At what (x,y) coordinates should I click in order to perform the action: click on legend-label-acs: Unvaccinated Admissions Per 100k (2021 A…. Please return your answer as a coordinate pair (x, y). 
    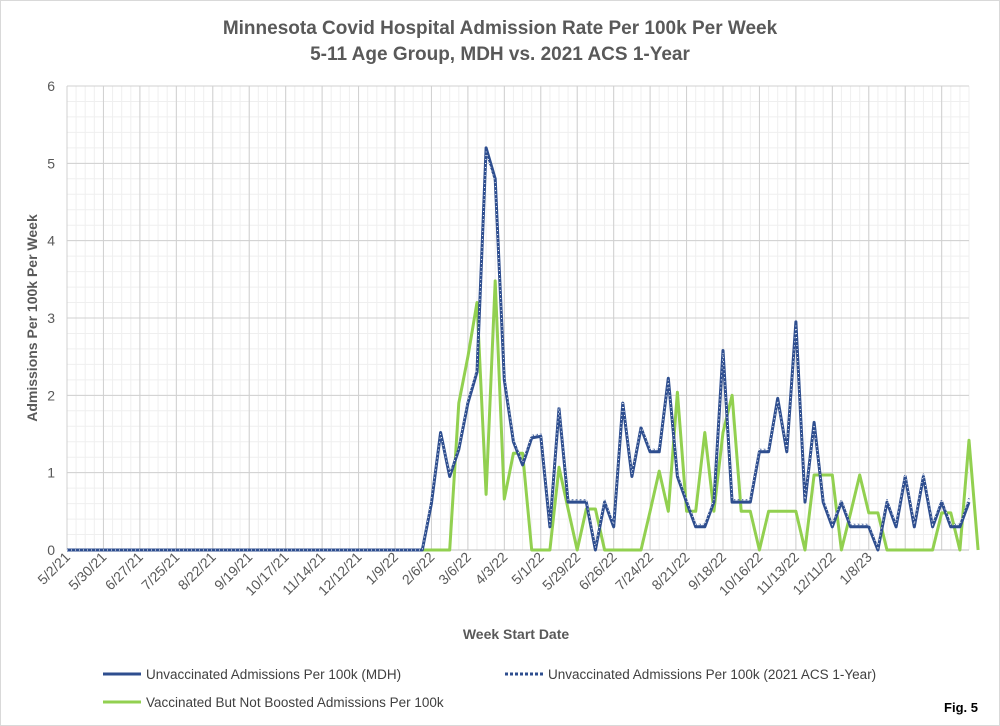
    Looking at the image, I should click on (712, 674).